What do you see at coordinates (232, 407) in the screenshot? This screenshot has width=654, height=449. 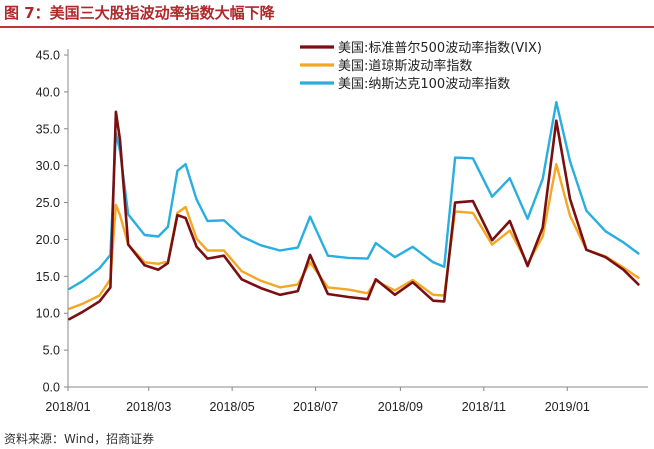 I see `x-tick-label: 2018/05` at bounding box center [232, 407].